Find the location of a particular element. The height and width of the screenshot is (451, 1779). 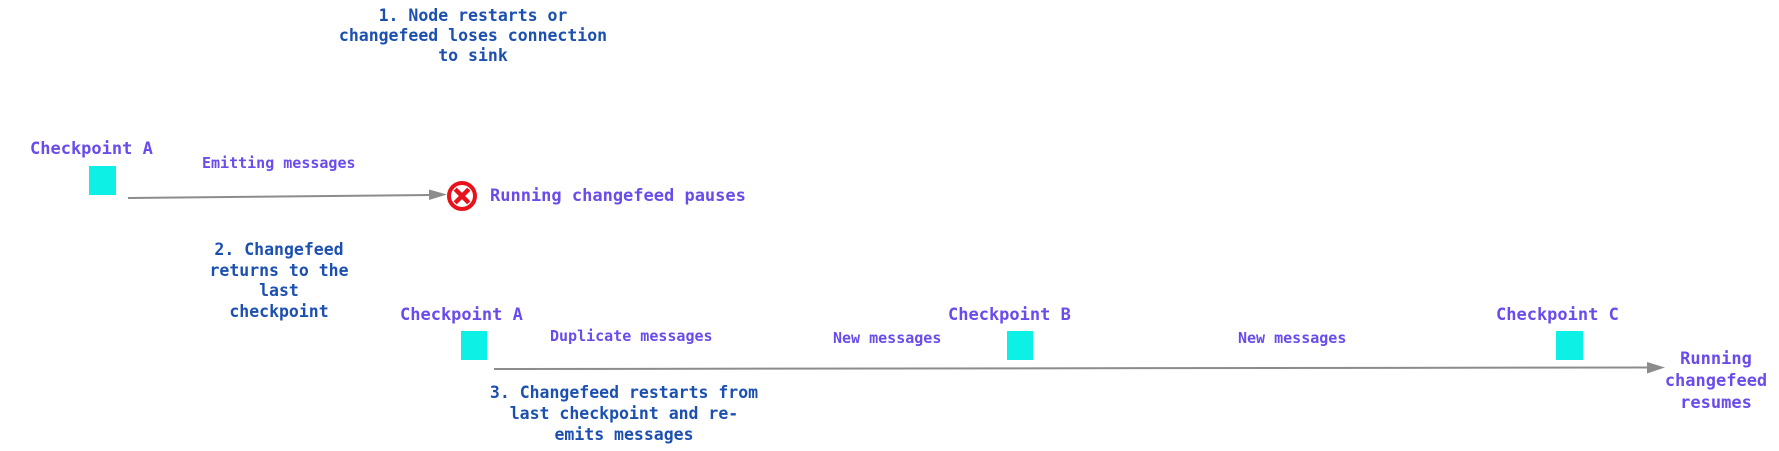

emitting-arrow is located at coordinates (287, 194).